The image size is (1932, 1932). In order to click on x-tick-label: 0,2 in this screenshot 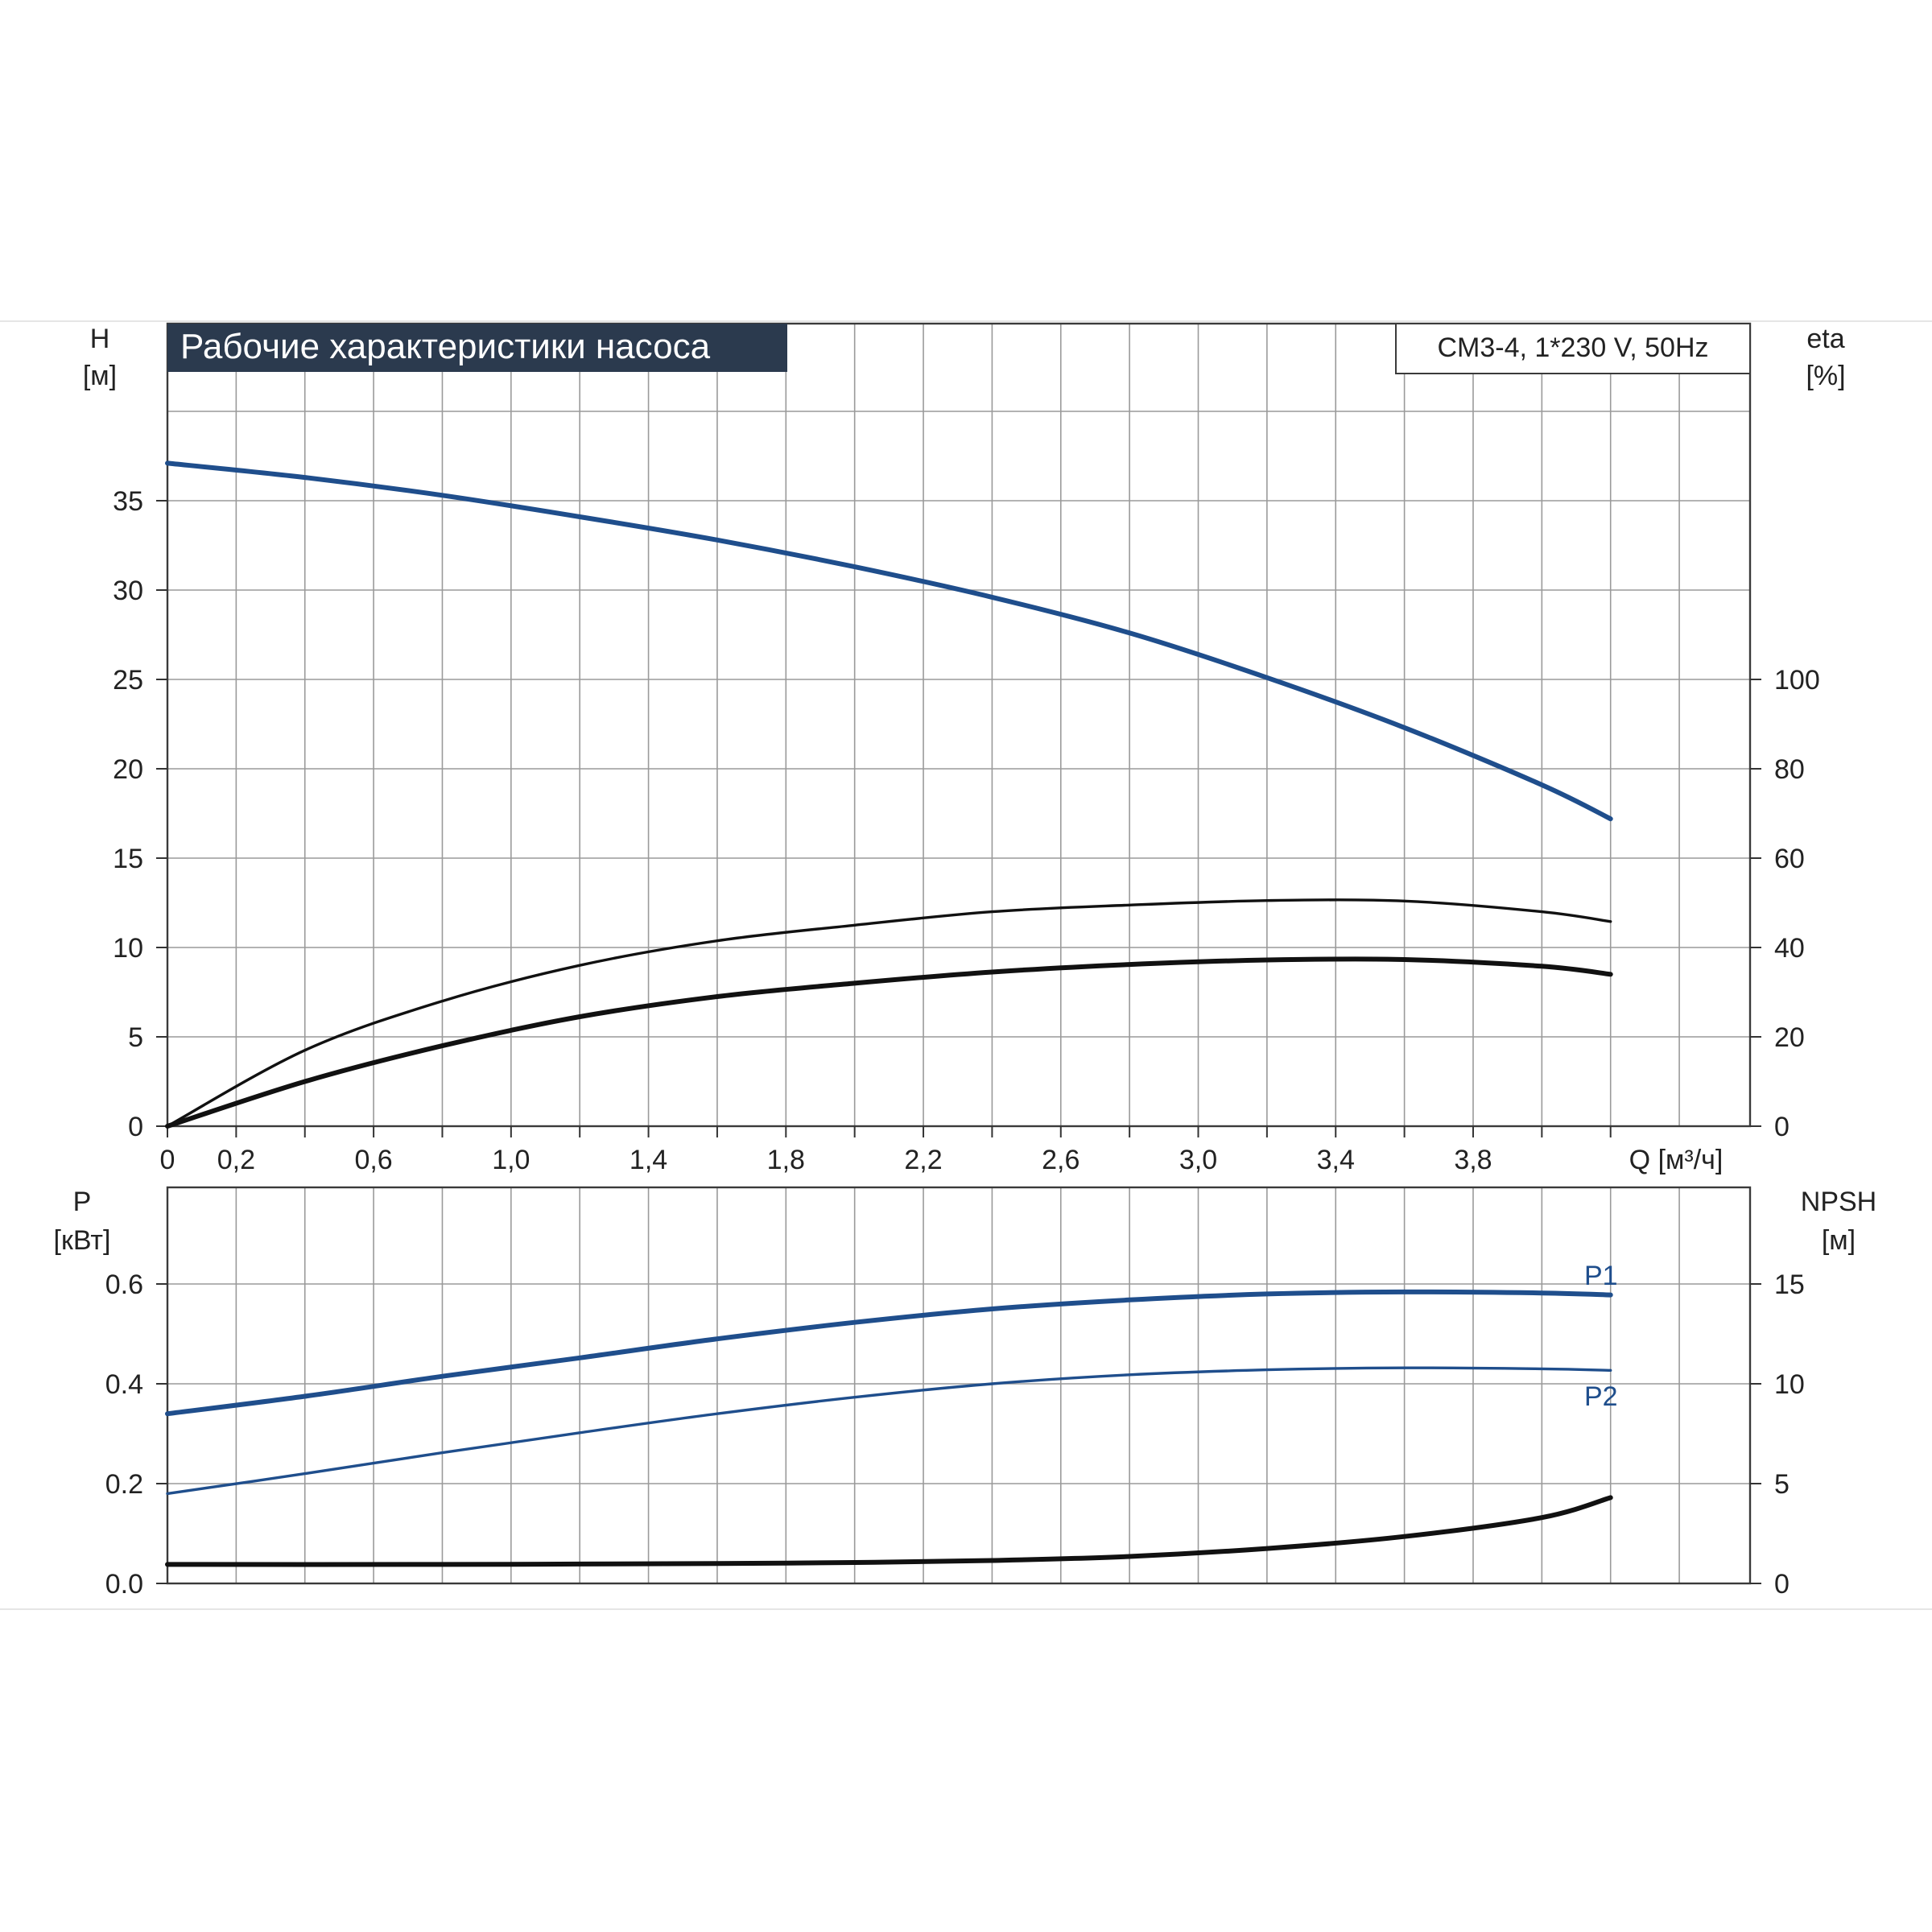, I will do `click(236, 1160)`.